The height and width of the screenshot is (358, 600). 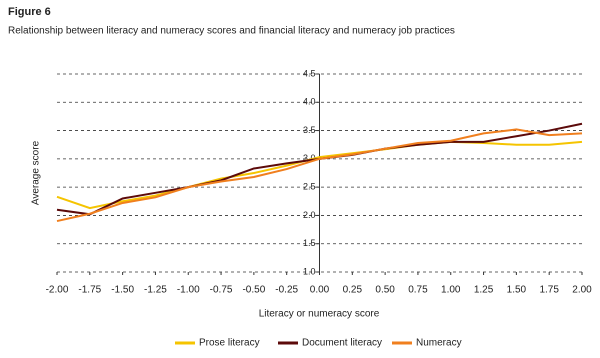 What do you see at coordinates (253, 290) in the screenshot?
I see `x-tick-label: -0.50` at bounding box center [253, 290].